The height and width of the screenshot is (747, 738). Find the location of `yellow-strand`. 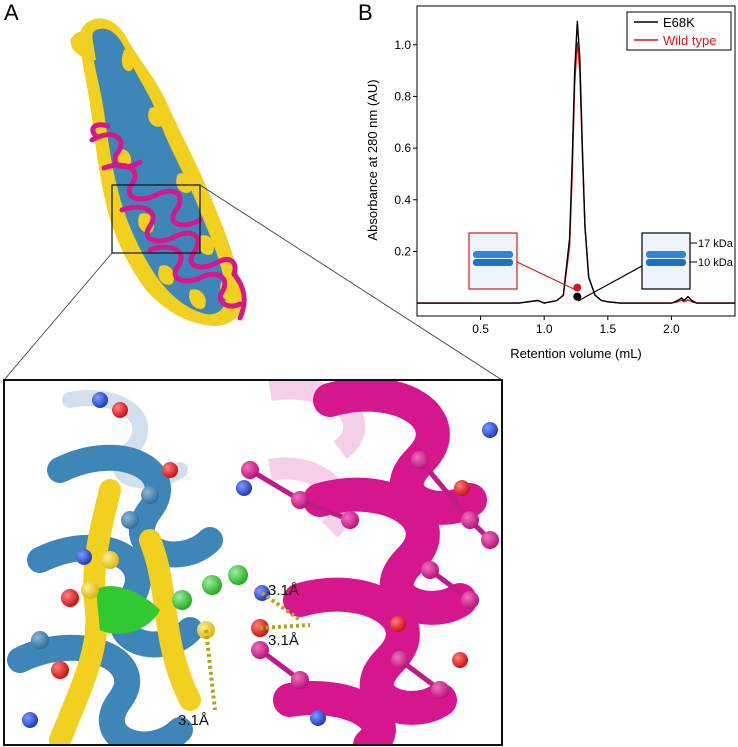

yellow-strand is located at coordinates (125, 612).